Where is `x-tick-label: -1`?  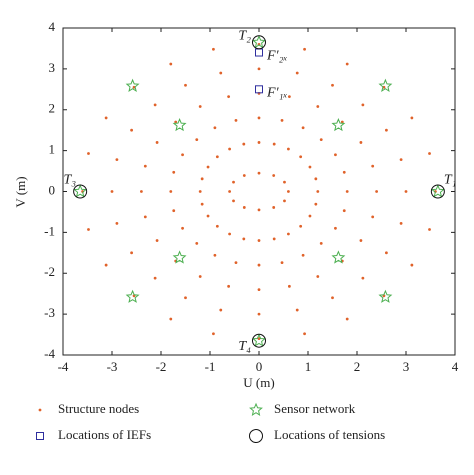 x-tick-label: -1 is located at coordinates (210, 366).